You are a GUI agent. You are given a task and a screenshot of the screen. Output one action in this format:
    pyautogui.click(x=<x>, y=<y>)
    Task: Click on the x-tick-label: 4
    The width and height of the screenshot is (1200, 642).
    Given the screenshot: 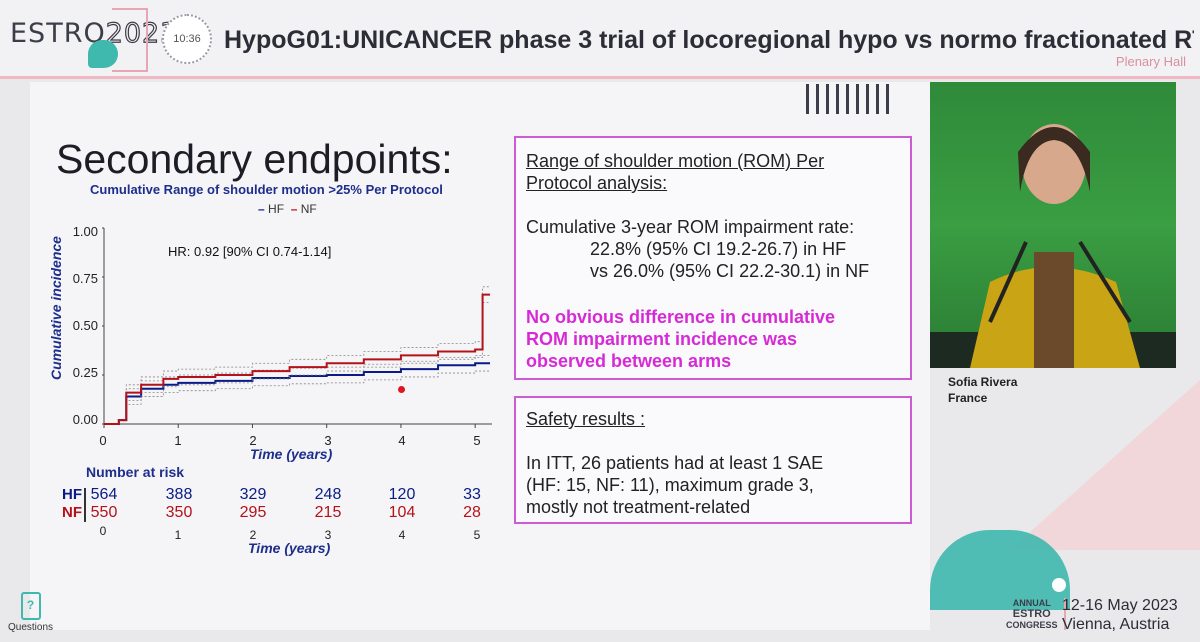 What is the action you would take?
    pyautogui.click(x=402, y=440)
    